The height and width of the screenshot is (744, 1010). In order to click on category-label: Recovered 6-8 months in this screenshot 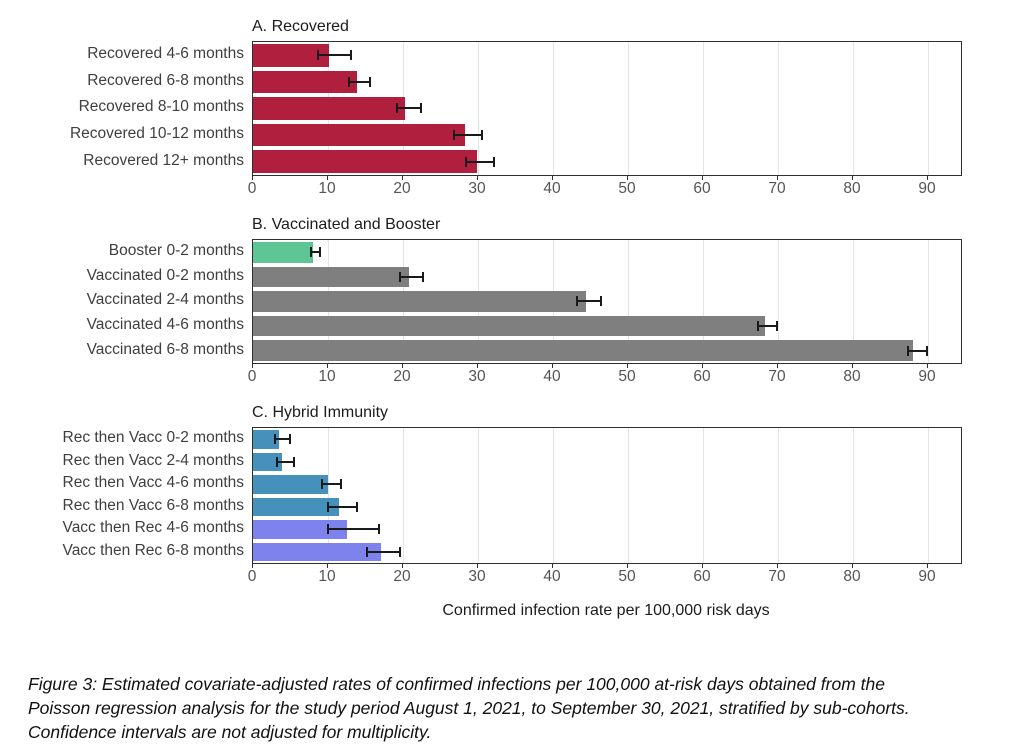, I will do `click(165, 80)`.